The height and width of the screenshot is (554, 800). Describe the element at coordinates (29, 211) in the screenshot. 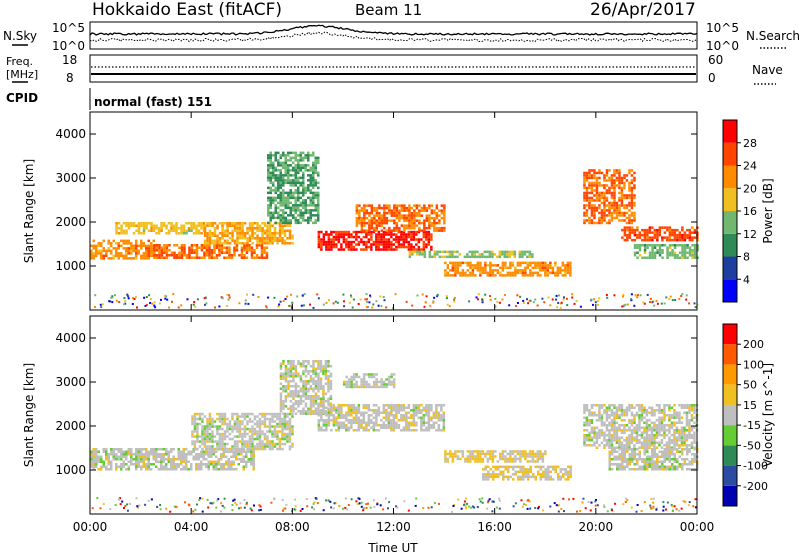

I see `power-y-label: Slant Range [km]` at that location.